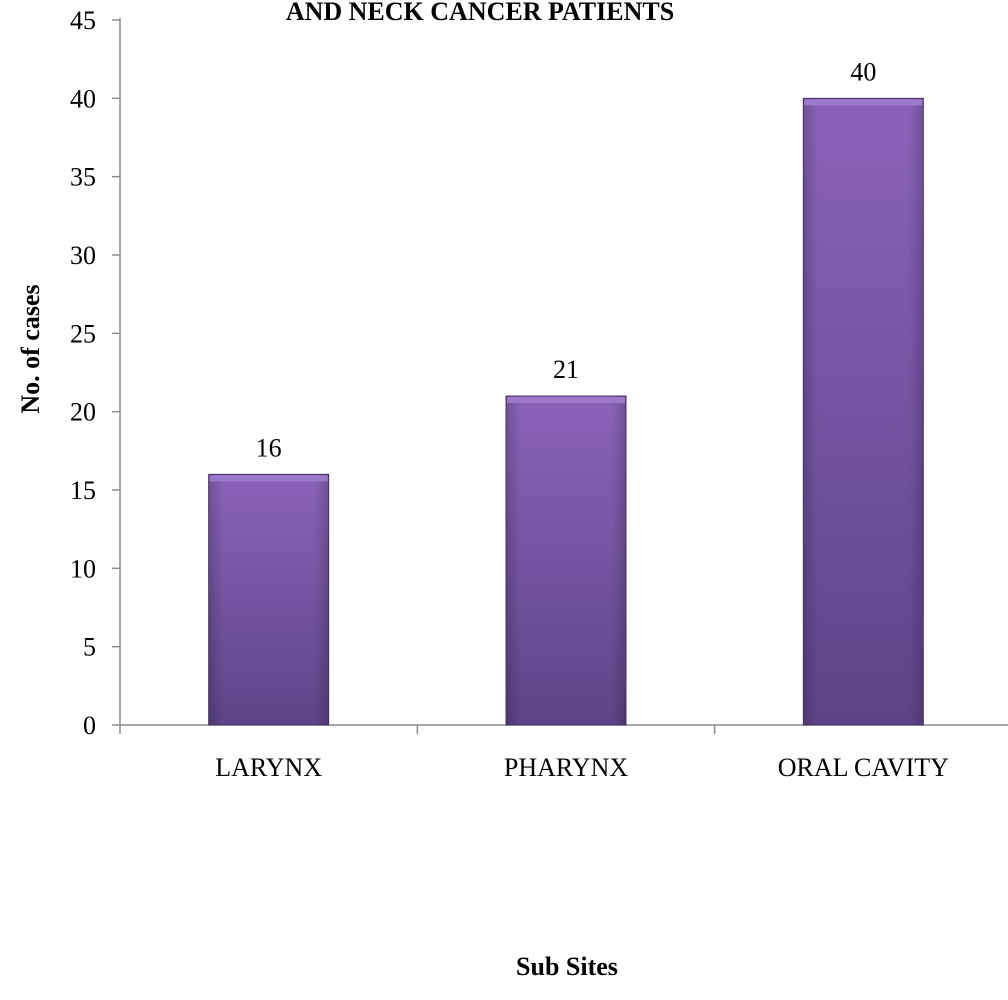 The image size is (1008, 1000). What do you see at coordinates (567, 966) in the screenshot?
I see `x-axis-title: Sub Sites` at bounding box center [567, 966].